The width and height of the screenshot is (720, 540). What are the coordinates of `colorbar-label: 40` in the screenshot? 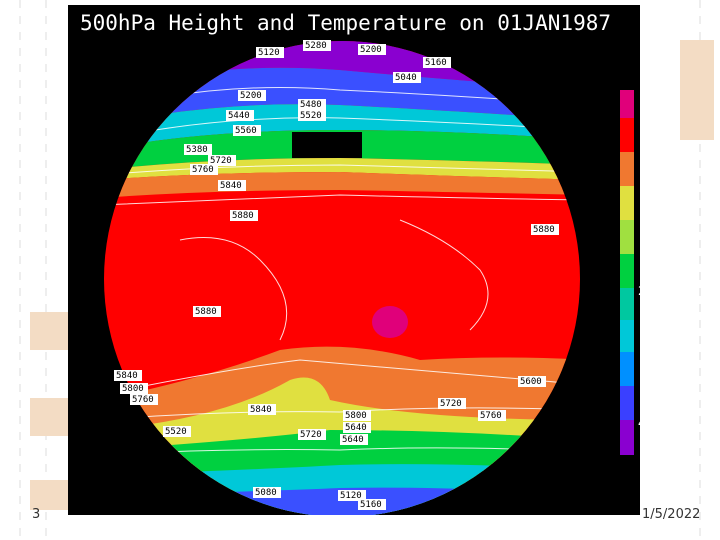 It's located at (645, 423).